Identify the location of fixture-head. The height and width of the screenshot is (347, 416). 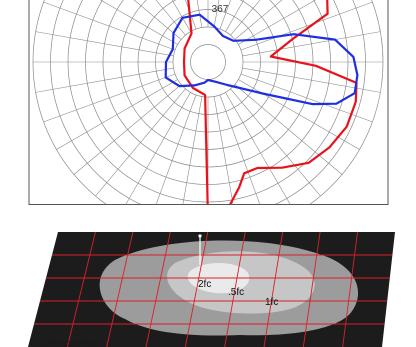
(200, 236).